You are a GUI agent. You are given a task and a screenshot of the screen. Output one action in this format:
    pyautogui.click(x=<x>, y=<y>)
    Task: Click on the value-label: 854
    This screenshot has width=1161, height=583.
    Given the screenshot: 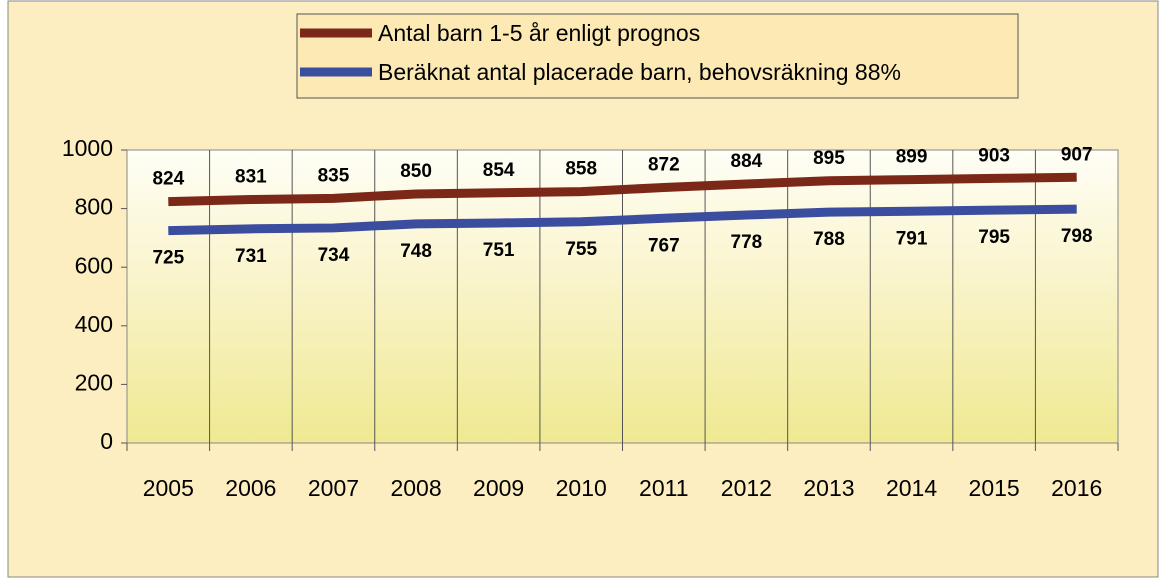 What is the action you would take?
    pyautogui.click(x=499, y=170)
    